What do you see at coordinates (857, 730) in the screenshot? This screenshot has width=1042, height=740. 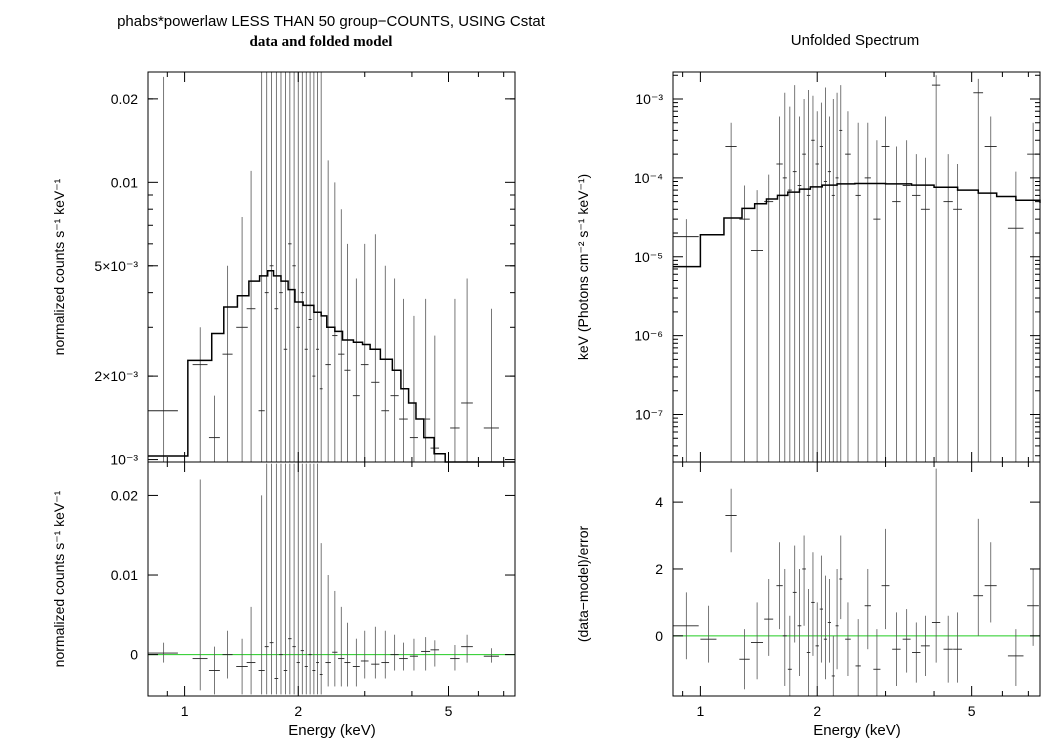 I see `xlabel-right: Energy (keV)` at bounding box center [857, 730].